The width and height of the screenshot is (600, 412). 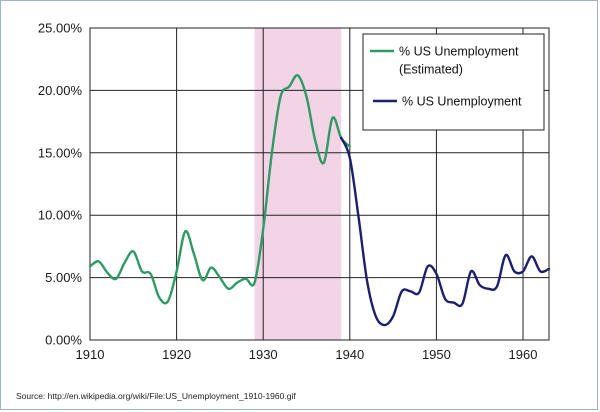 I want to click on legend-label: (Estimated), so click(x=431, y=70).